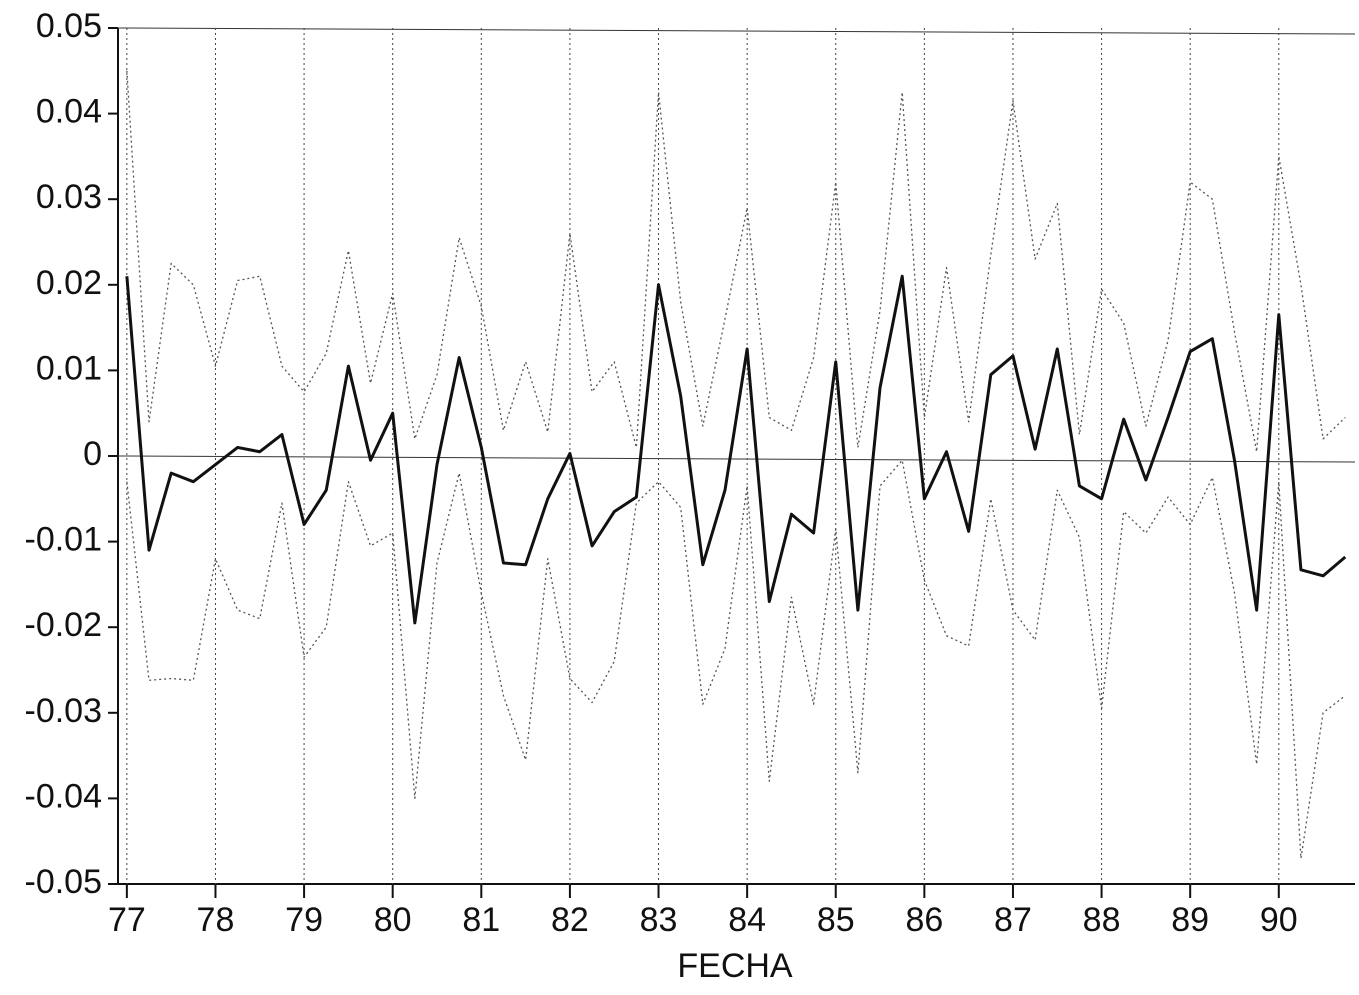 Image resolution: width=1359 pixels, height=995 pixels. Describe the element at coordinates (92, 454) in the screenshot. I see `y-tick-label: 0` at that location.